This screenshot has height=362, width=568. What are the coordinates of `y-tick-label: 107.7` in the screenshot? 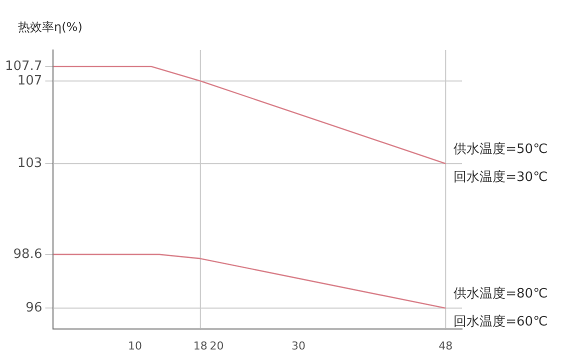 It's located at (23, 66).